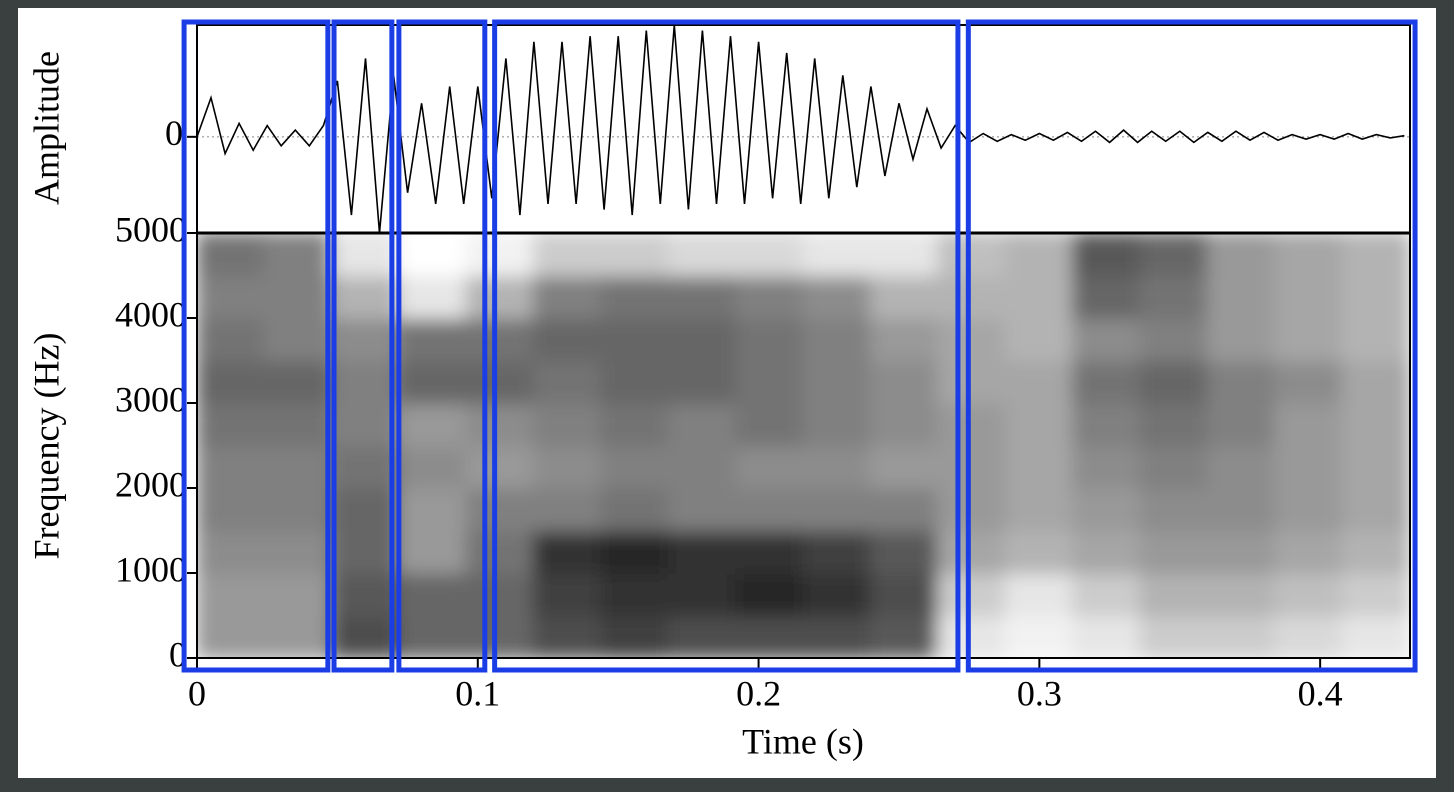 The width and height of the screenshot is (1454, 792). Describe the element at coordinates (151, 229) in the screenshot. I see `y-tick-label: 5000` at that location.